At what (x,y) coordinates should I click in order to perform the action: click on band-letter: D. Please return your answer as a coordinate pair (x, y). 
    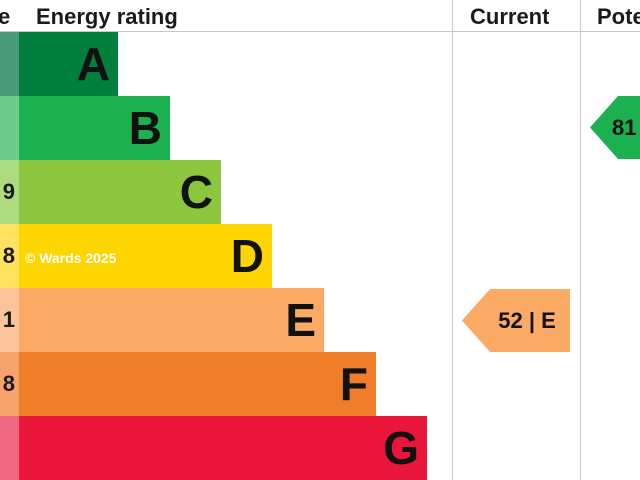
    Looking at the image, I should click on (247, 256).